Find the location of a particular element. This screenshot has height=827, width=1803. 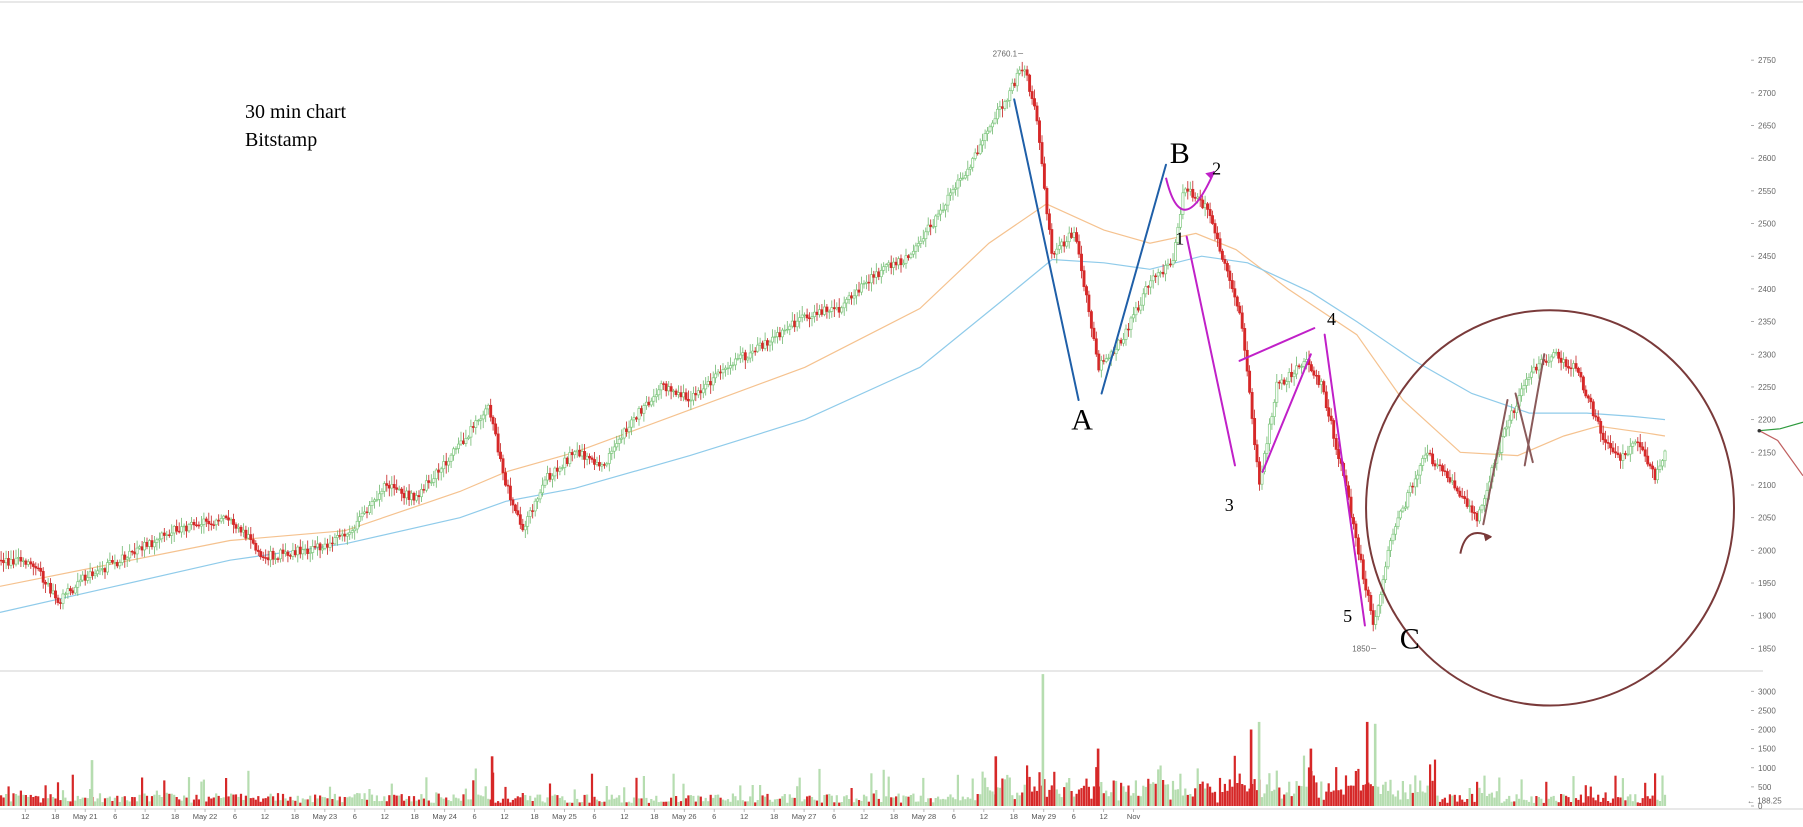

price-tick-label: 2300 is located at coordinates (1767, 354).